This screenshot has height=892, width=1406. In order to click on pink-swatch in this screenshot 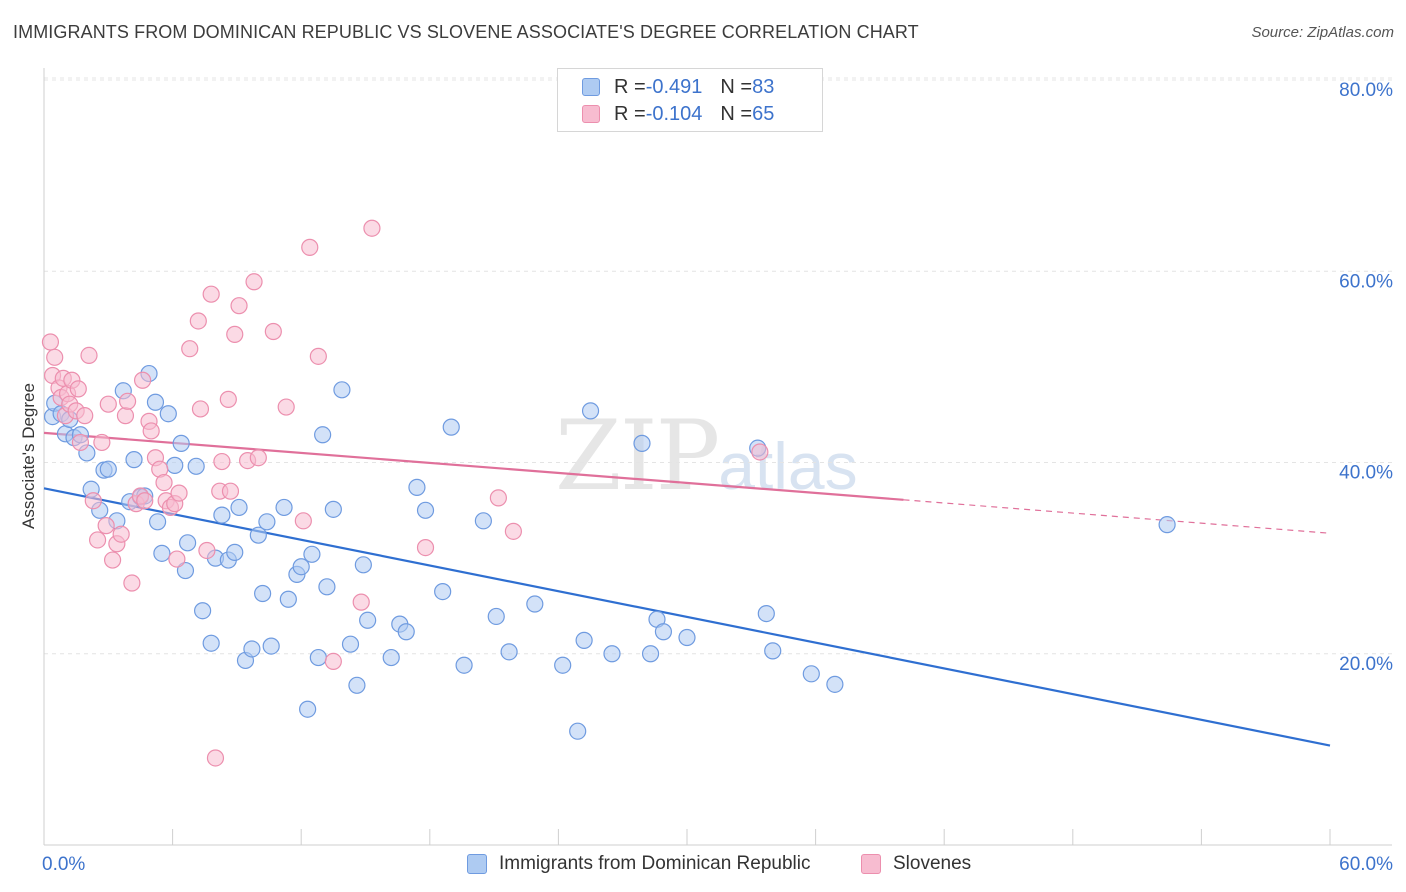, I will do `click(871, 864)`.